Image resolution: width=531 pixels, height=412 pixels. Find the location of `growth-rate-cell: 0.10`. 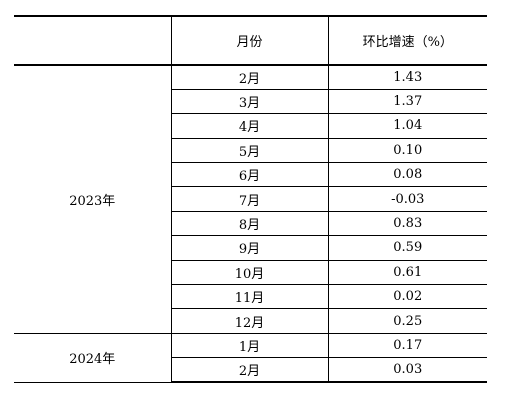

growth-rate-cell: 0.10 is located at coordinates (407, 151).